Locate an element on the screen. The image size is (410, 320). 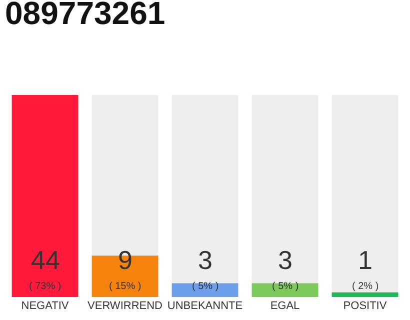
data-label: 1 ( 2% ) is located at coordinates (365, 268).